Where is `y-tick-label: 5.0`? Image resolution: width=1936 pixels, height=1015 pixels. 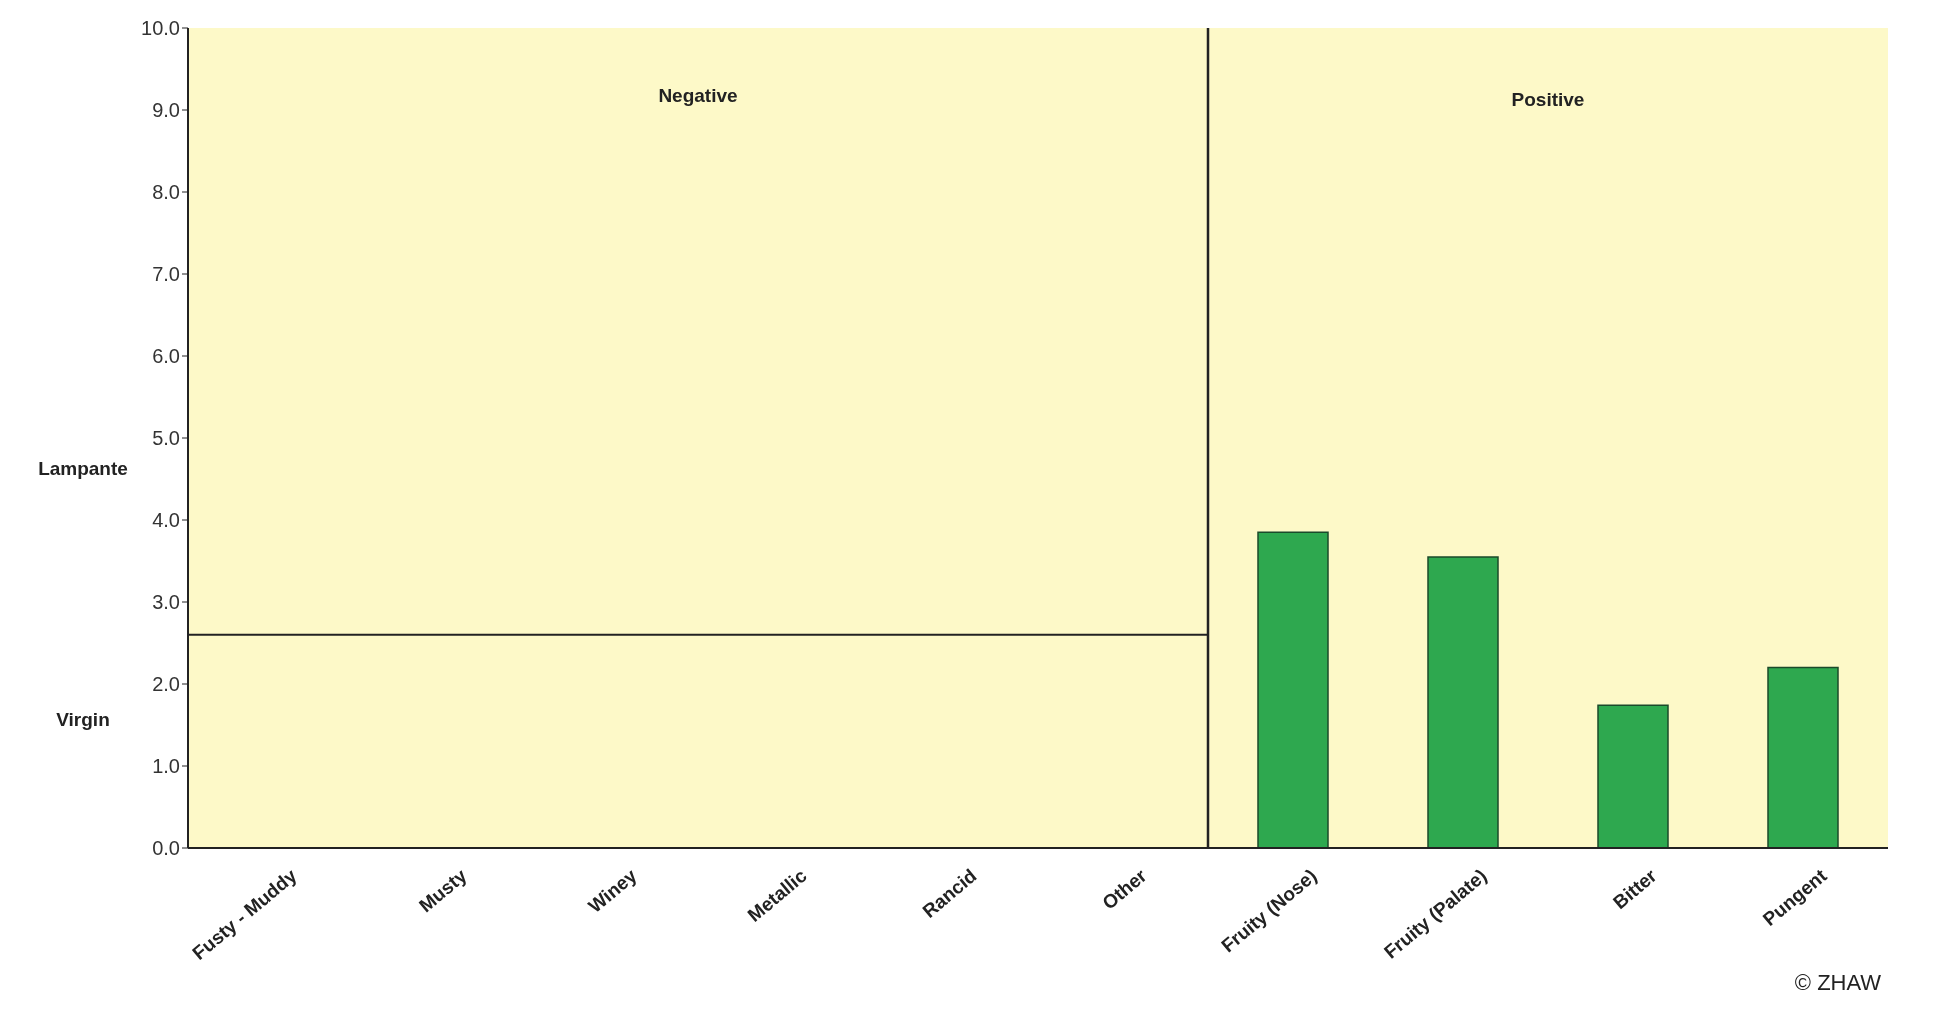 y-tick-label: 5.0 is located at coordinates (166, 438).